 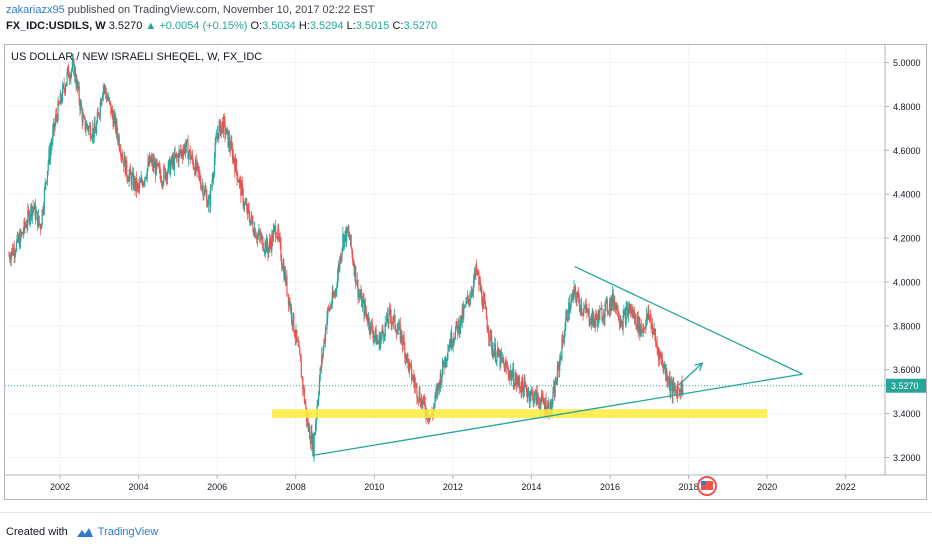 What do you see at coordinates (907, 151) in the screenshot?
I see `y-tick-label: 4.6000` at bounding box center [907, 151].